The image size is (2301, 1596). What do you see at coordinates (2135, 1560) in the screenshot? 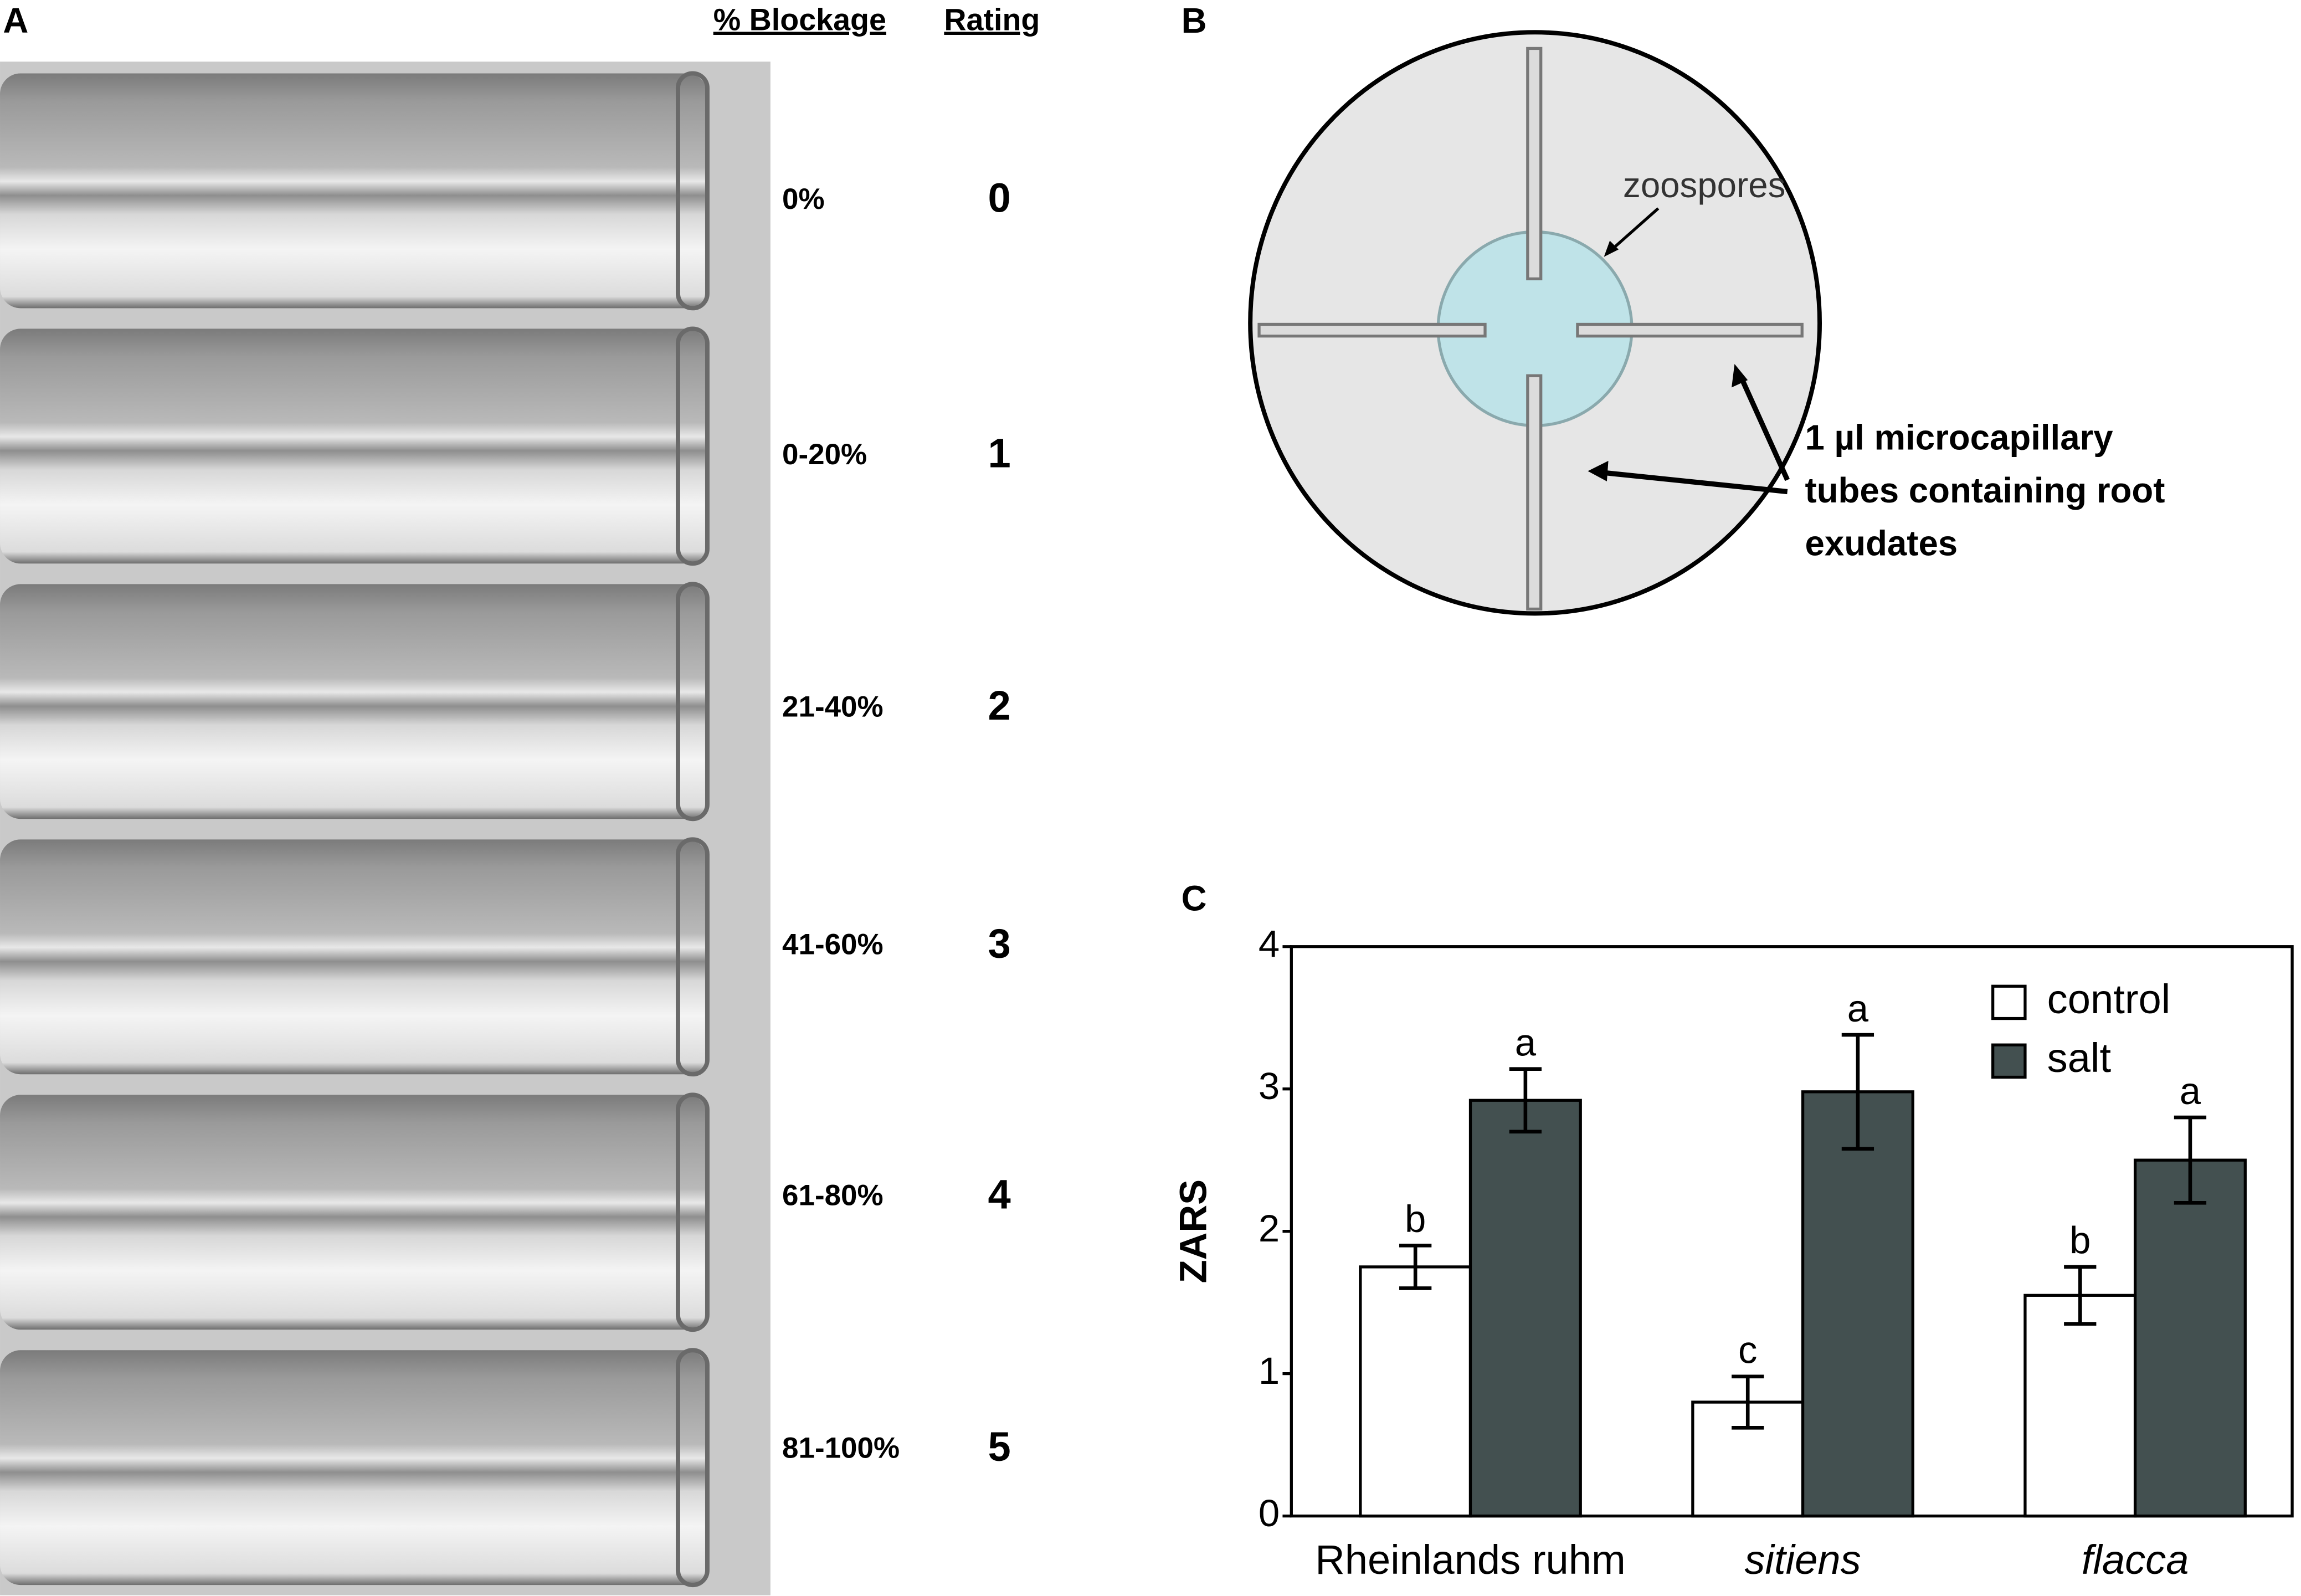
I see `x-tick-label: flacca` at bounding box center [2135, 1560].